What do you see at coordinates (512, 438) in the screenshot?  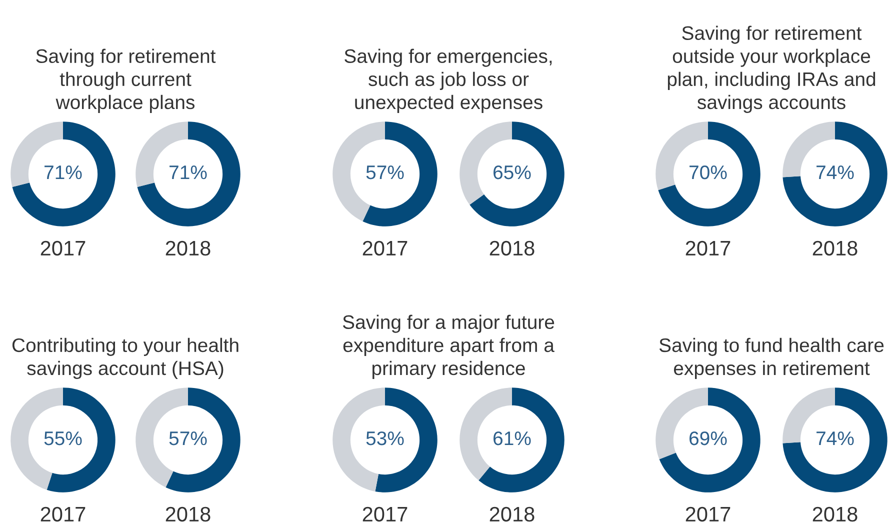 I see `data-label: 61%` at bounding box center [512, 438].